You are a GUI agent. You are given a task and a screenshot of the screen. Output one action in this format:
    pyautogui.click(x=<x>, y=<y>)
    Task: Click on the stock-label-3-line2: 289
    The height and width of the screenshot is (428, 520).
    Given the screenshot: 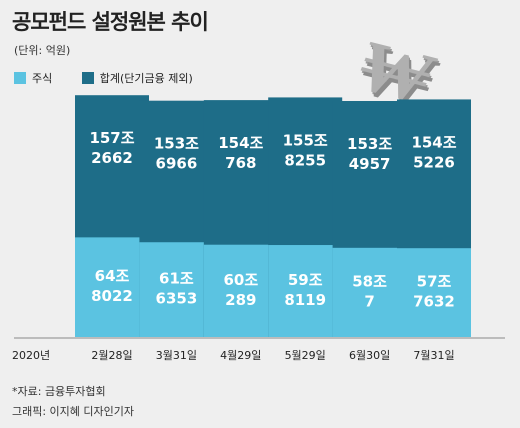 What is the action you would take?
    pyautogui.click(x=240, y=300)
    